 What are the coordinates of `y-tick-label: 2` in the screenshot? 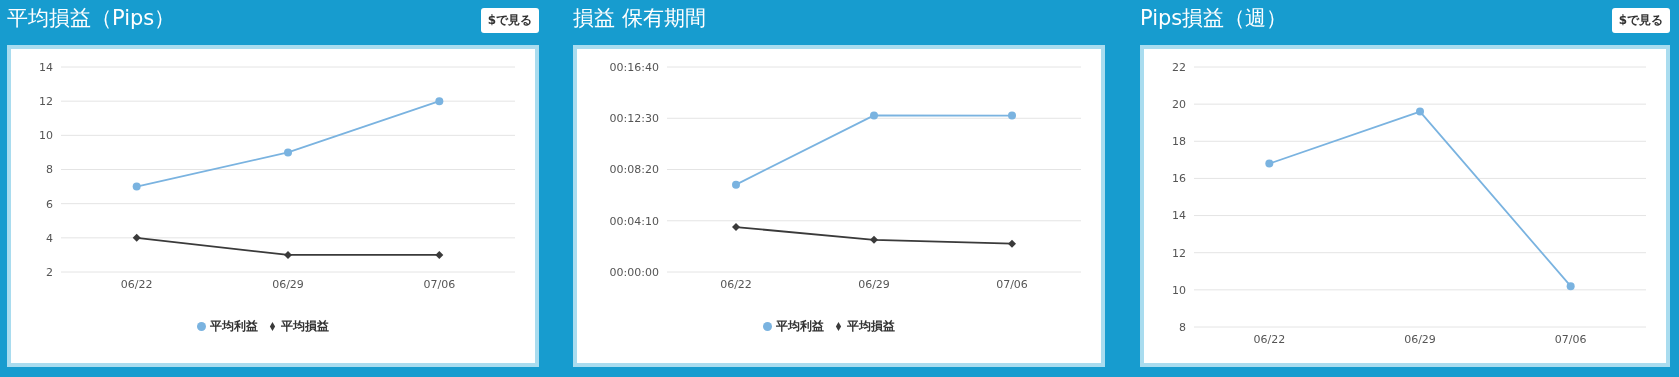 It's located at (49, 272).